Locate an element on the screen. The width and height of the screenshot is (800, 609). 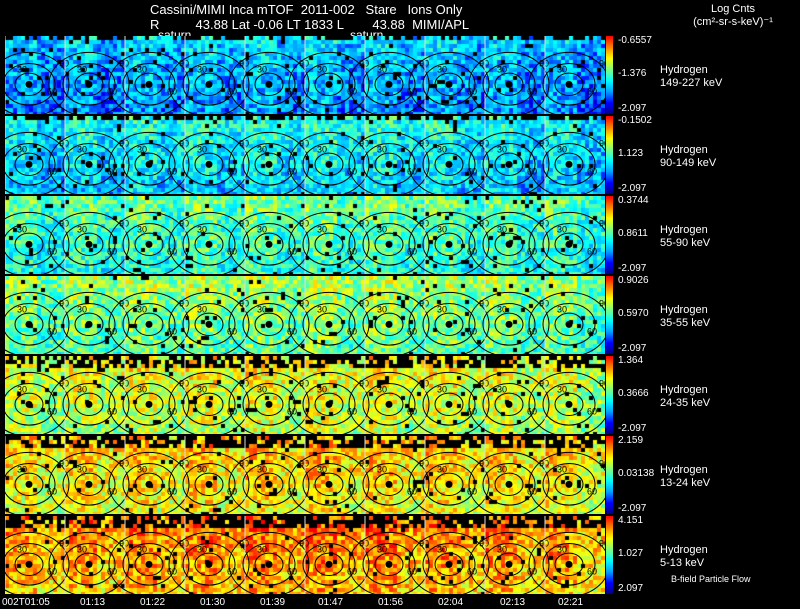
colorbar-tick-label: -2.097 is located at coordinates (632, 268).